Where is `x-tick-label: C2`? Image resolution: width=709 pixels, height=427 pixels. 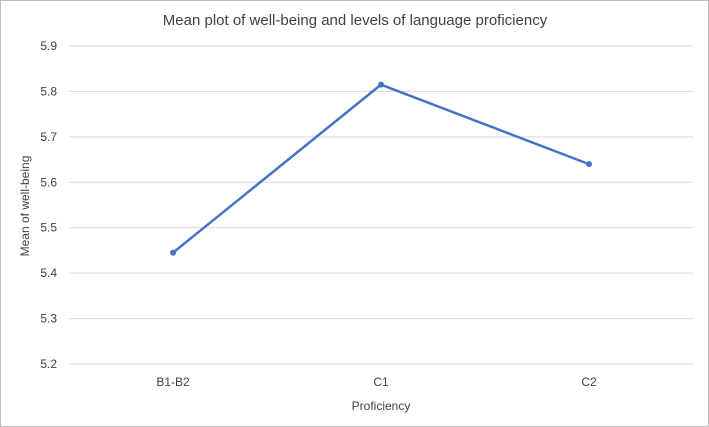 x-tick-label: C2 is located at coordinates (589, 382).